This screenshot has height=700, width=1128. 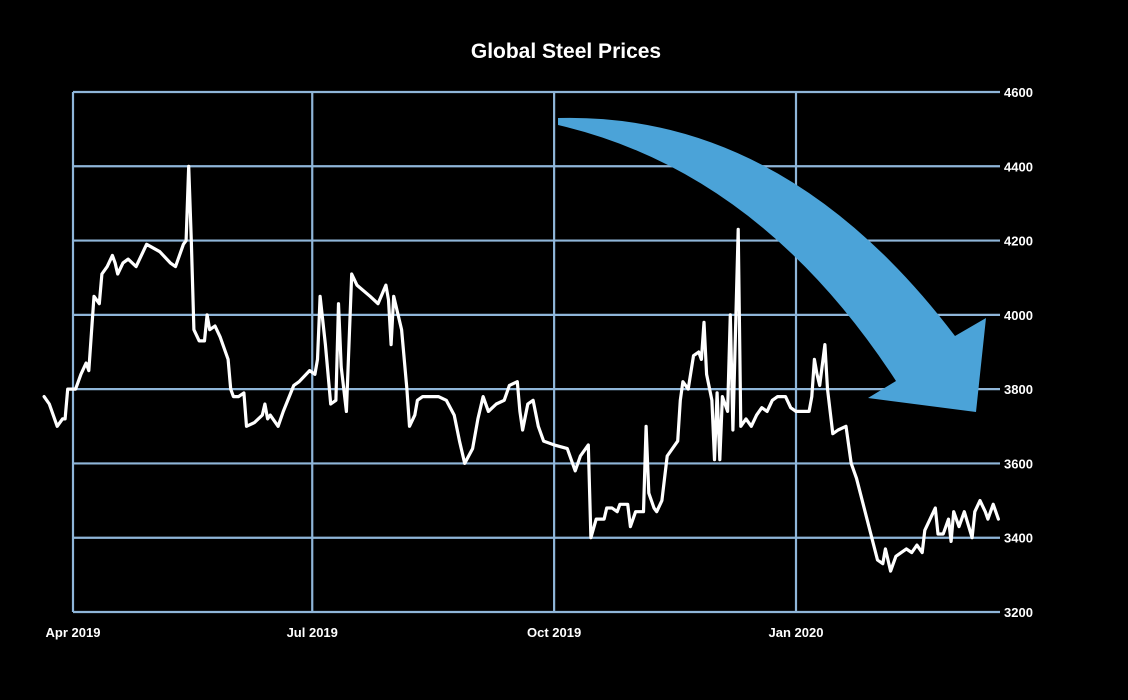 What do you see at coordinates (73, 632) in the screenshot?
I see `x-tick-label: Apr 2019` at bounding box center [73, 632].